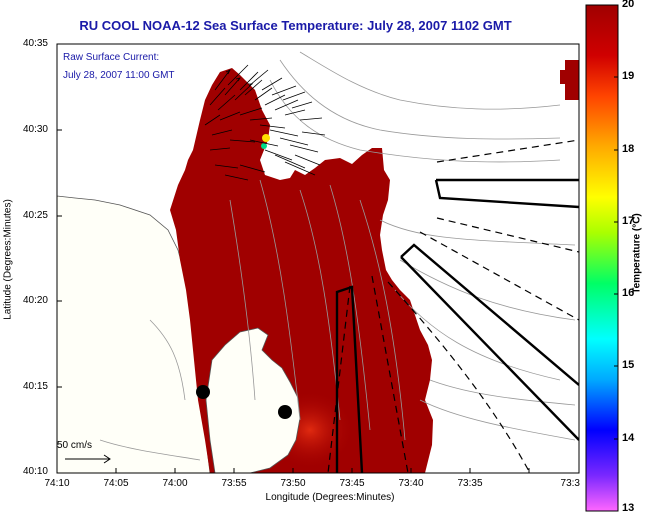 The height and width of the screenshot is (518, 651). I want to click on xtick-label: 73:50, so click(293, 483).